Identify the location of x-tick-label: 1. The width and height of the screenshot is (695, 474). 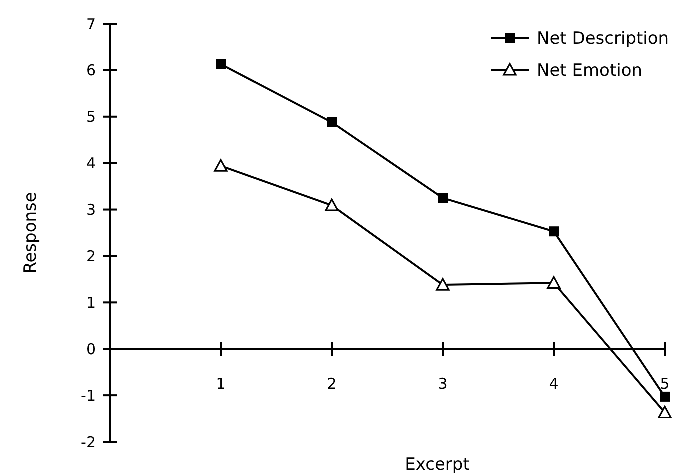
(221, 384).